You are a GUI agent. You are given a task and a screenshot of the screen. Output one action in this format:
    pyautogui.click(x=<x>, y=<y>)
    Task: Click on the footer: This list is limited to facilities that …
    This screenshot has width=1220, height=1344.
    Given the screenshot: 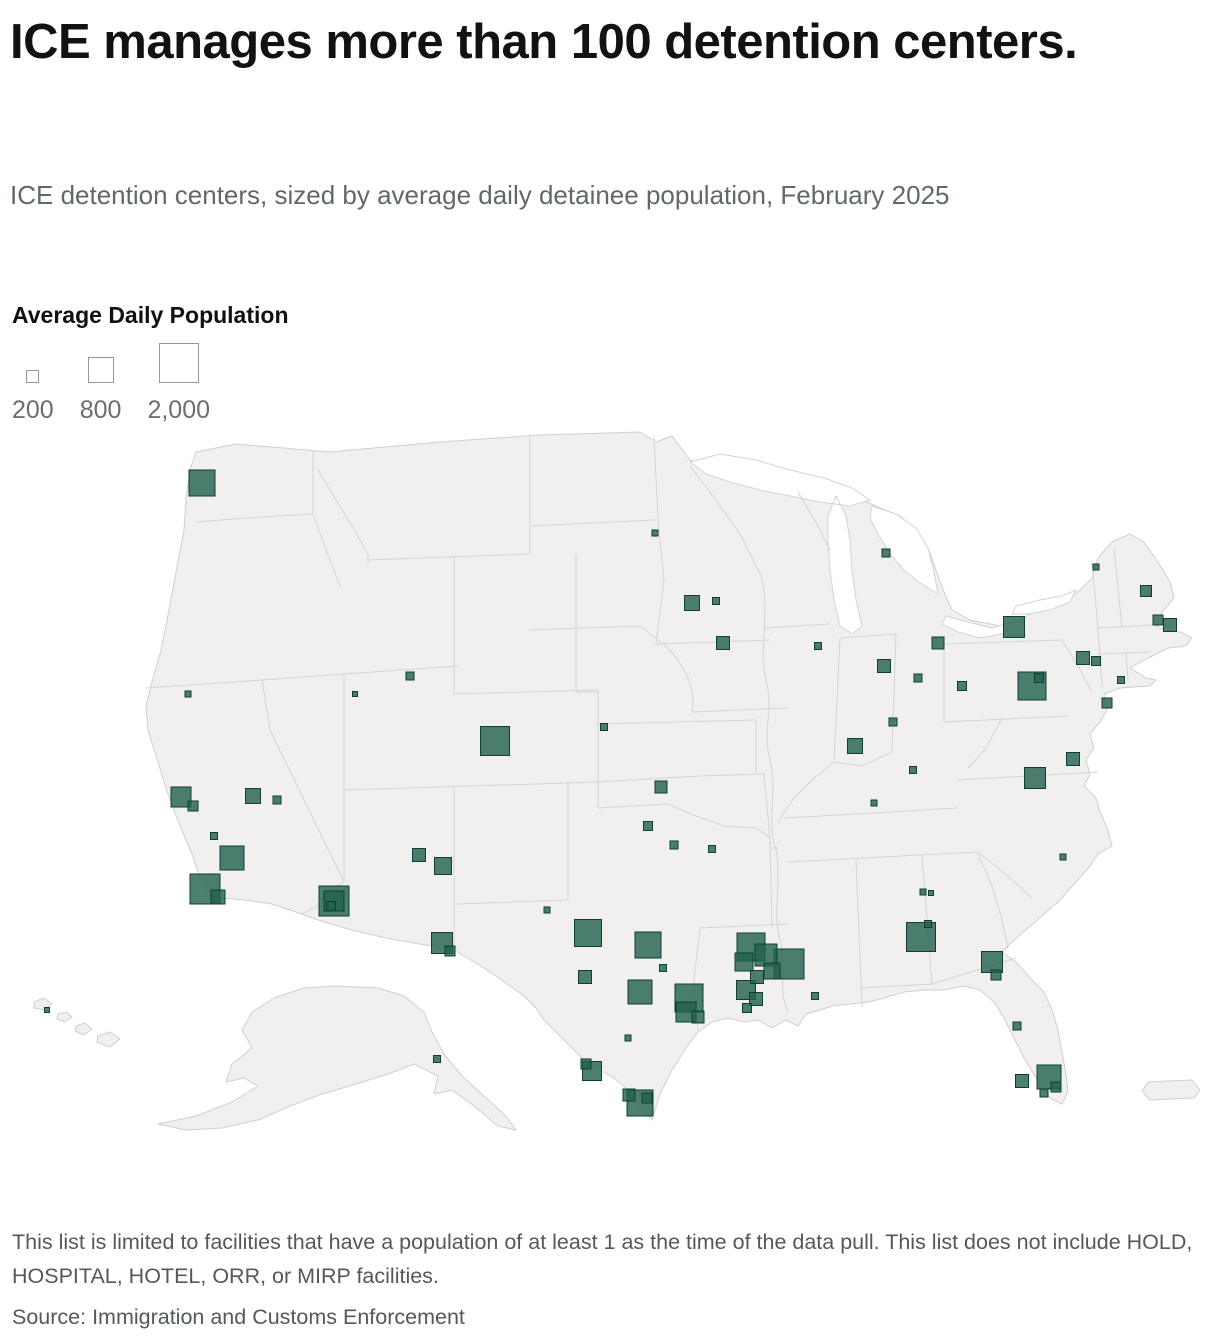 What is the action you would take?
    pyautogui.click(x=610, y=1280)
    